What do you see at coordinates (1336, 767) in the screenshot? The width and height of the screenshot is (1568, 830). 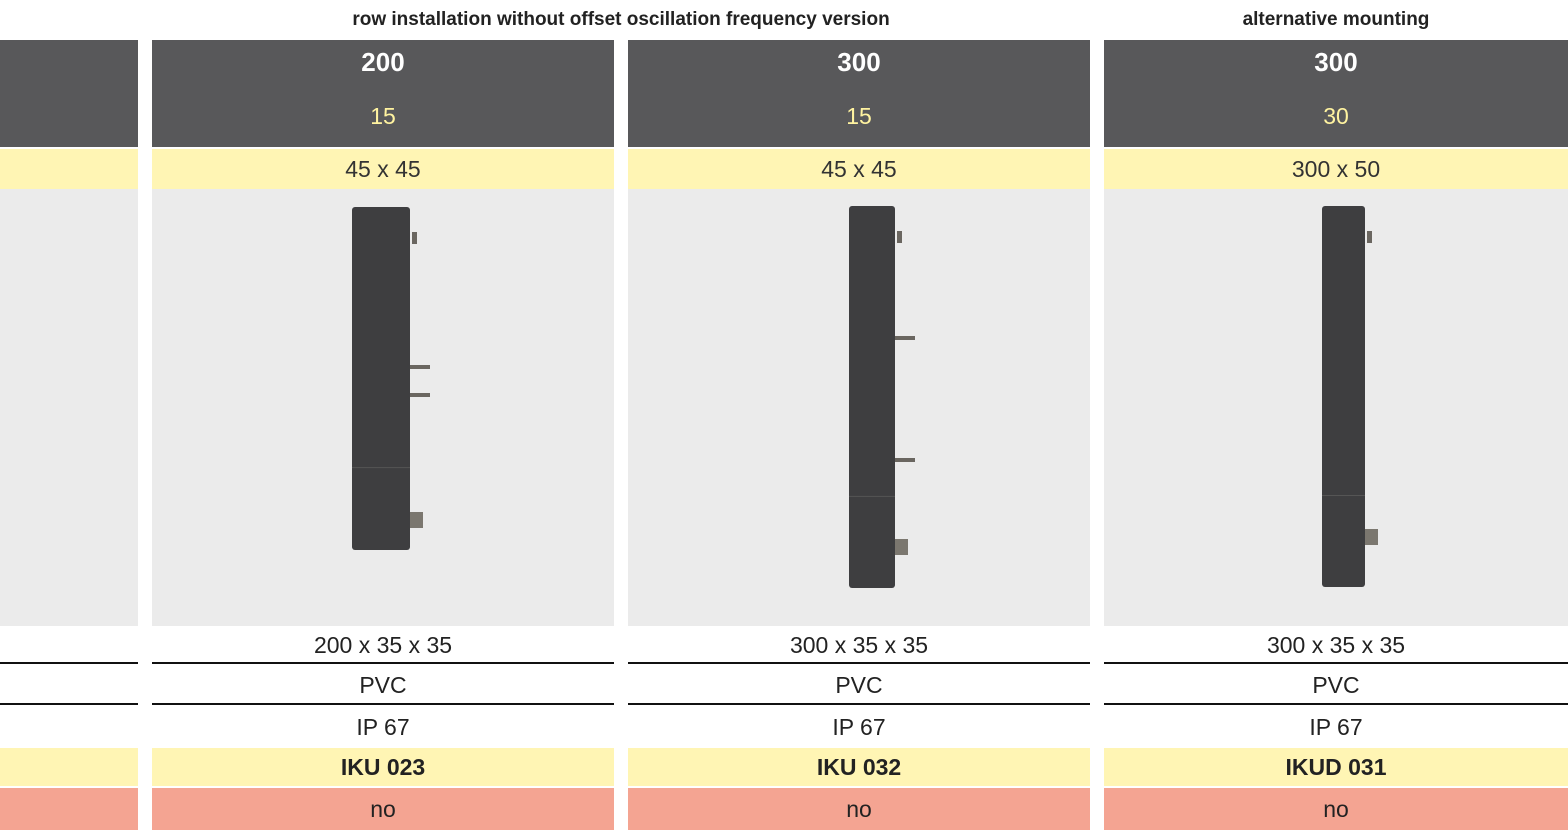 I see `cell: IKUD 031` at bounding box center [1336, 767].